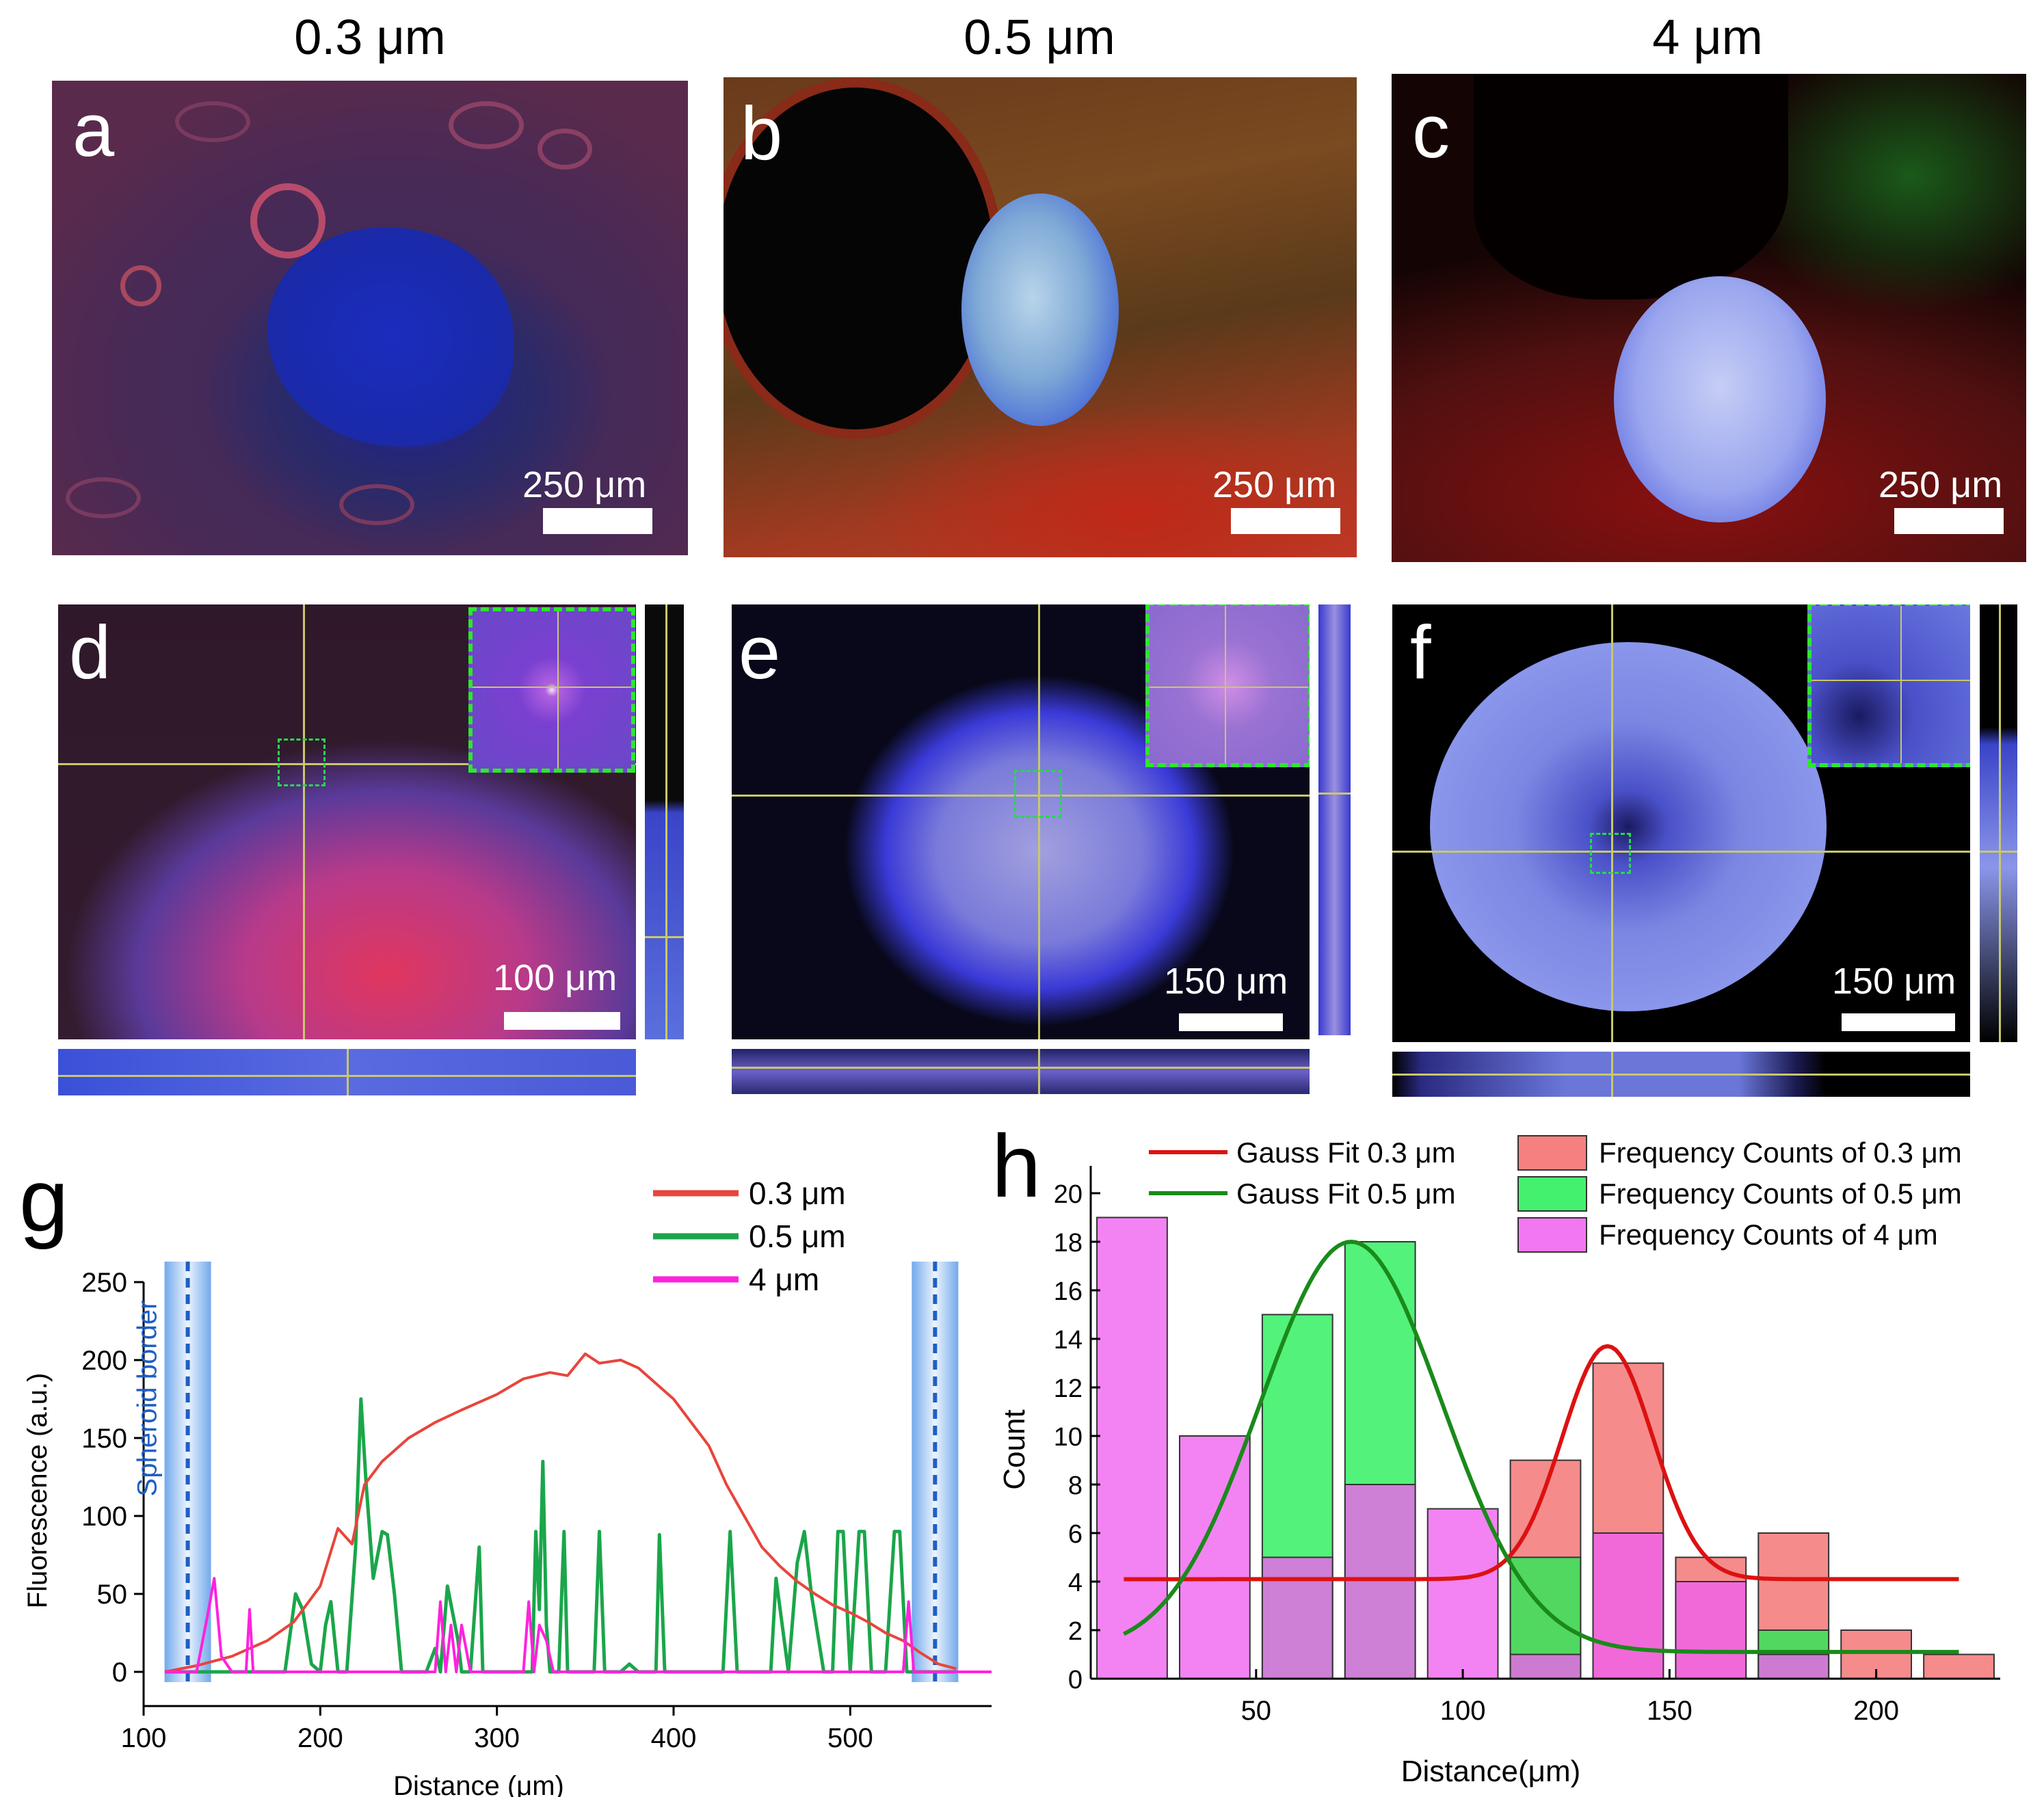  What do you see at coordinates (555, 977) in the screenshot?
I see `scale-bar-label-d: 100 μm` at bounding box center [555, 977].